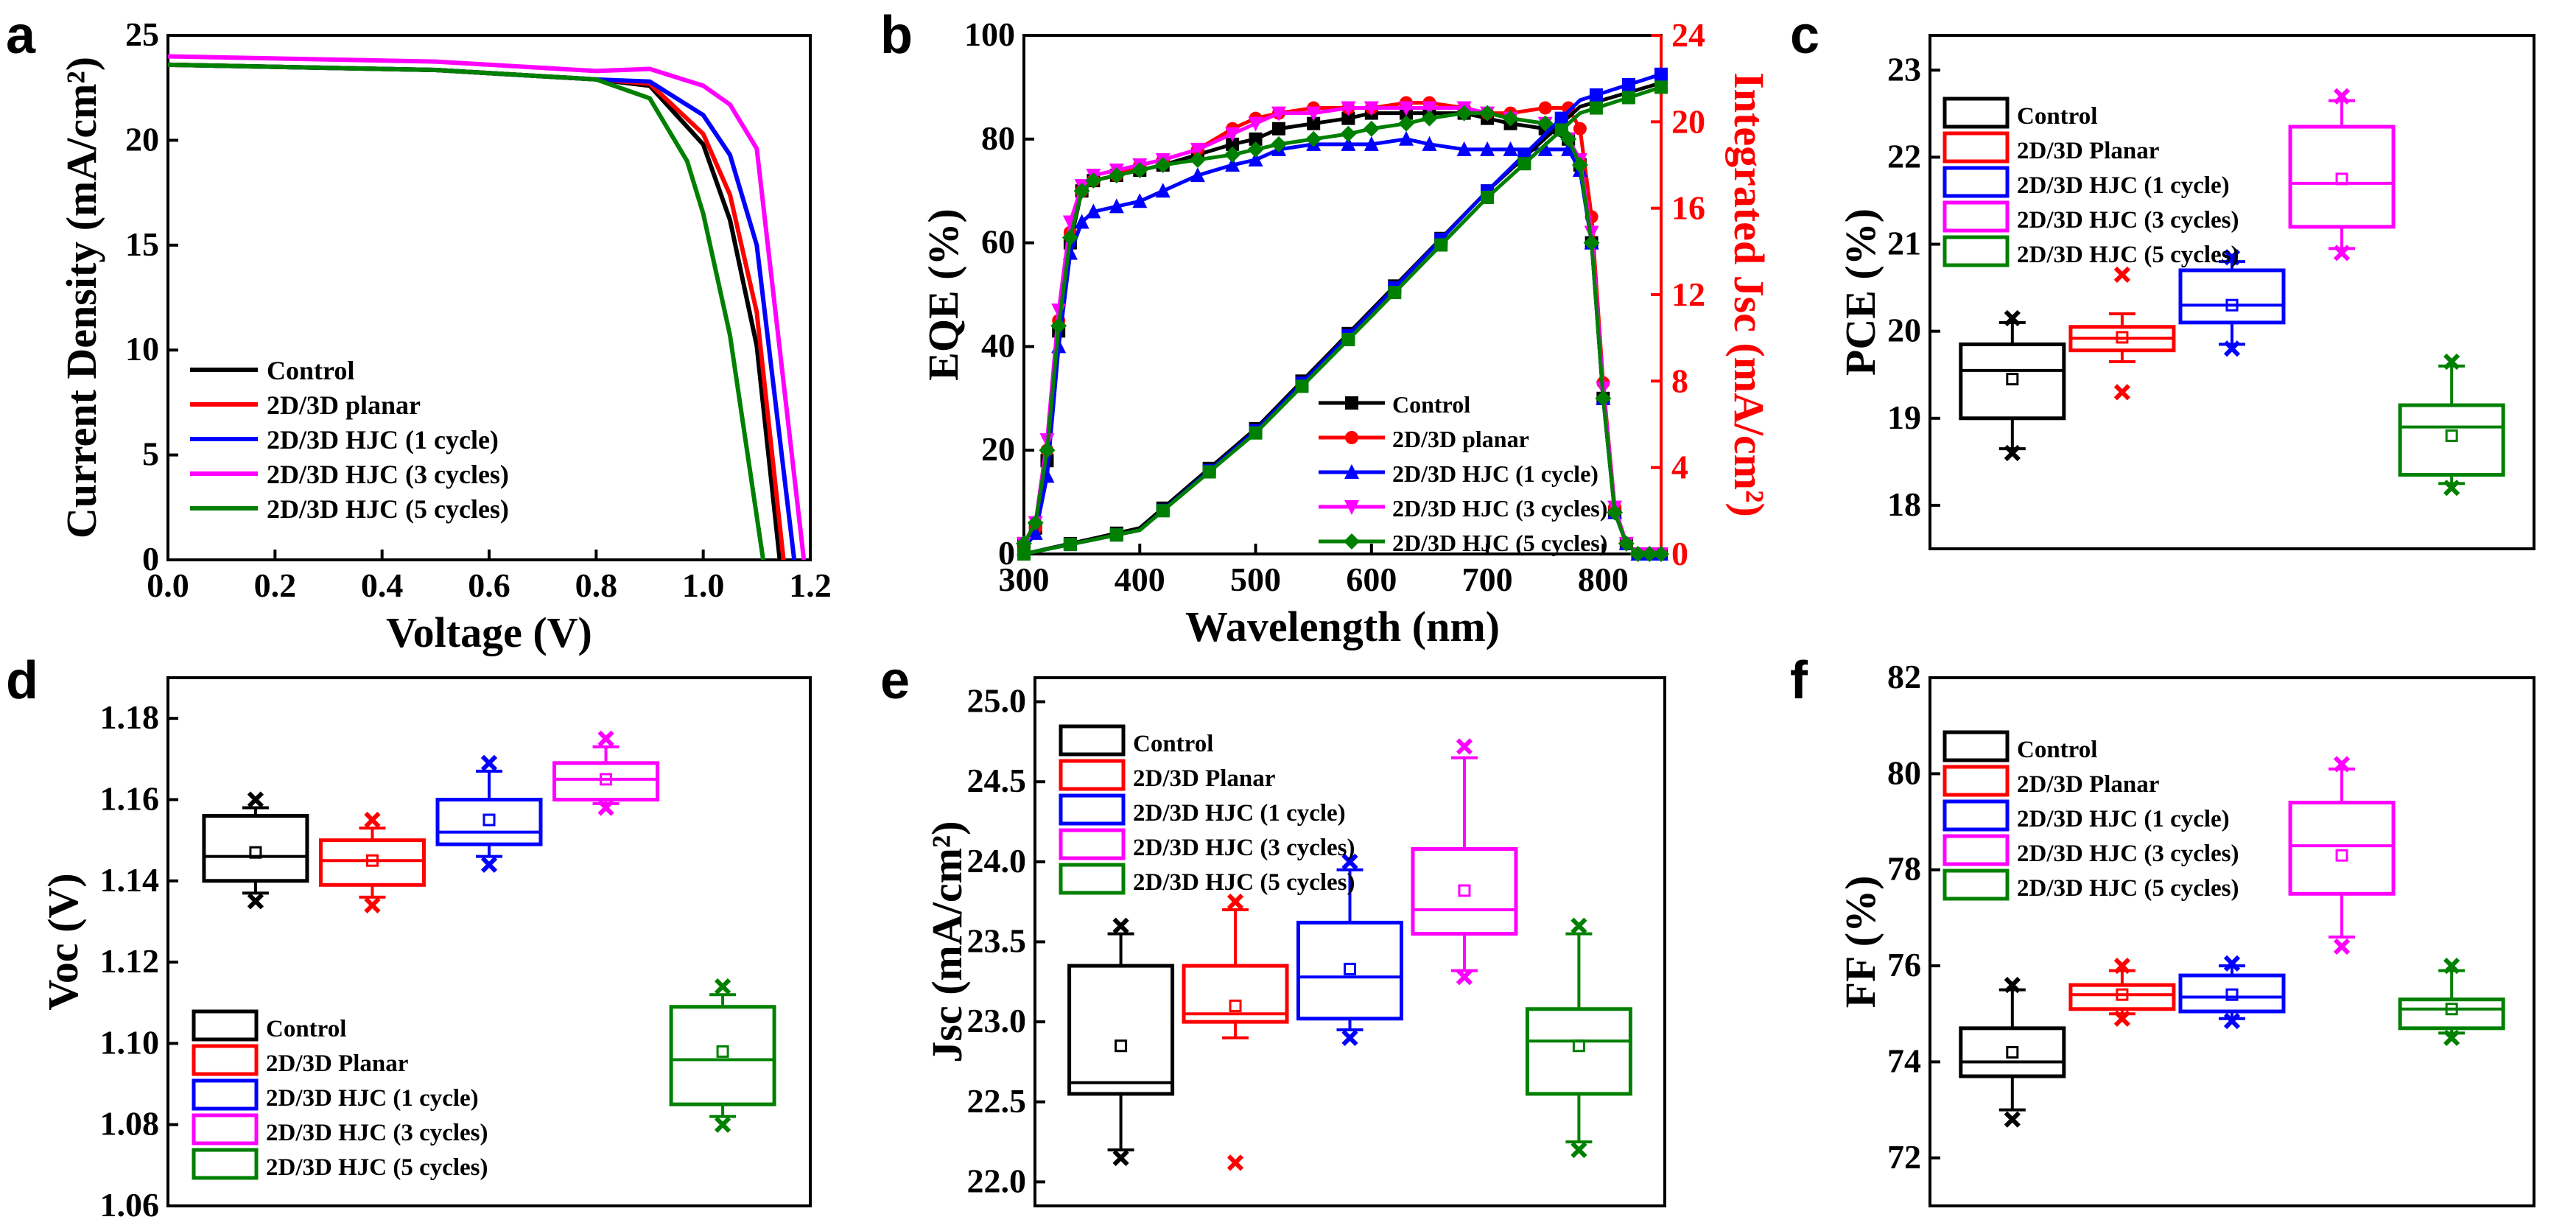 The height and width of the screenshot is (1228, 2576). I want to click on y-axis-label: FF (%), so click(1860, 942).